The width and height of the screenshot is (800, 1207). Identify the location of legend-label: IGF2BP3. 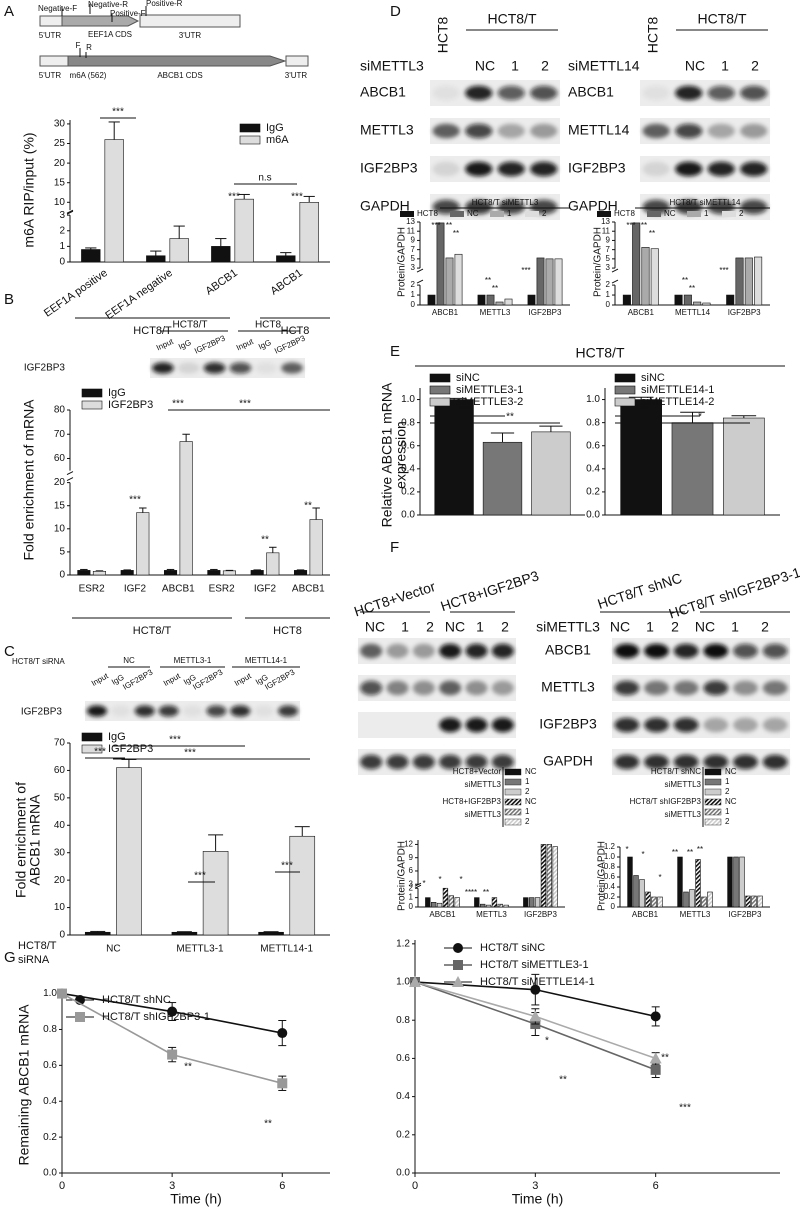
(130, 749).